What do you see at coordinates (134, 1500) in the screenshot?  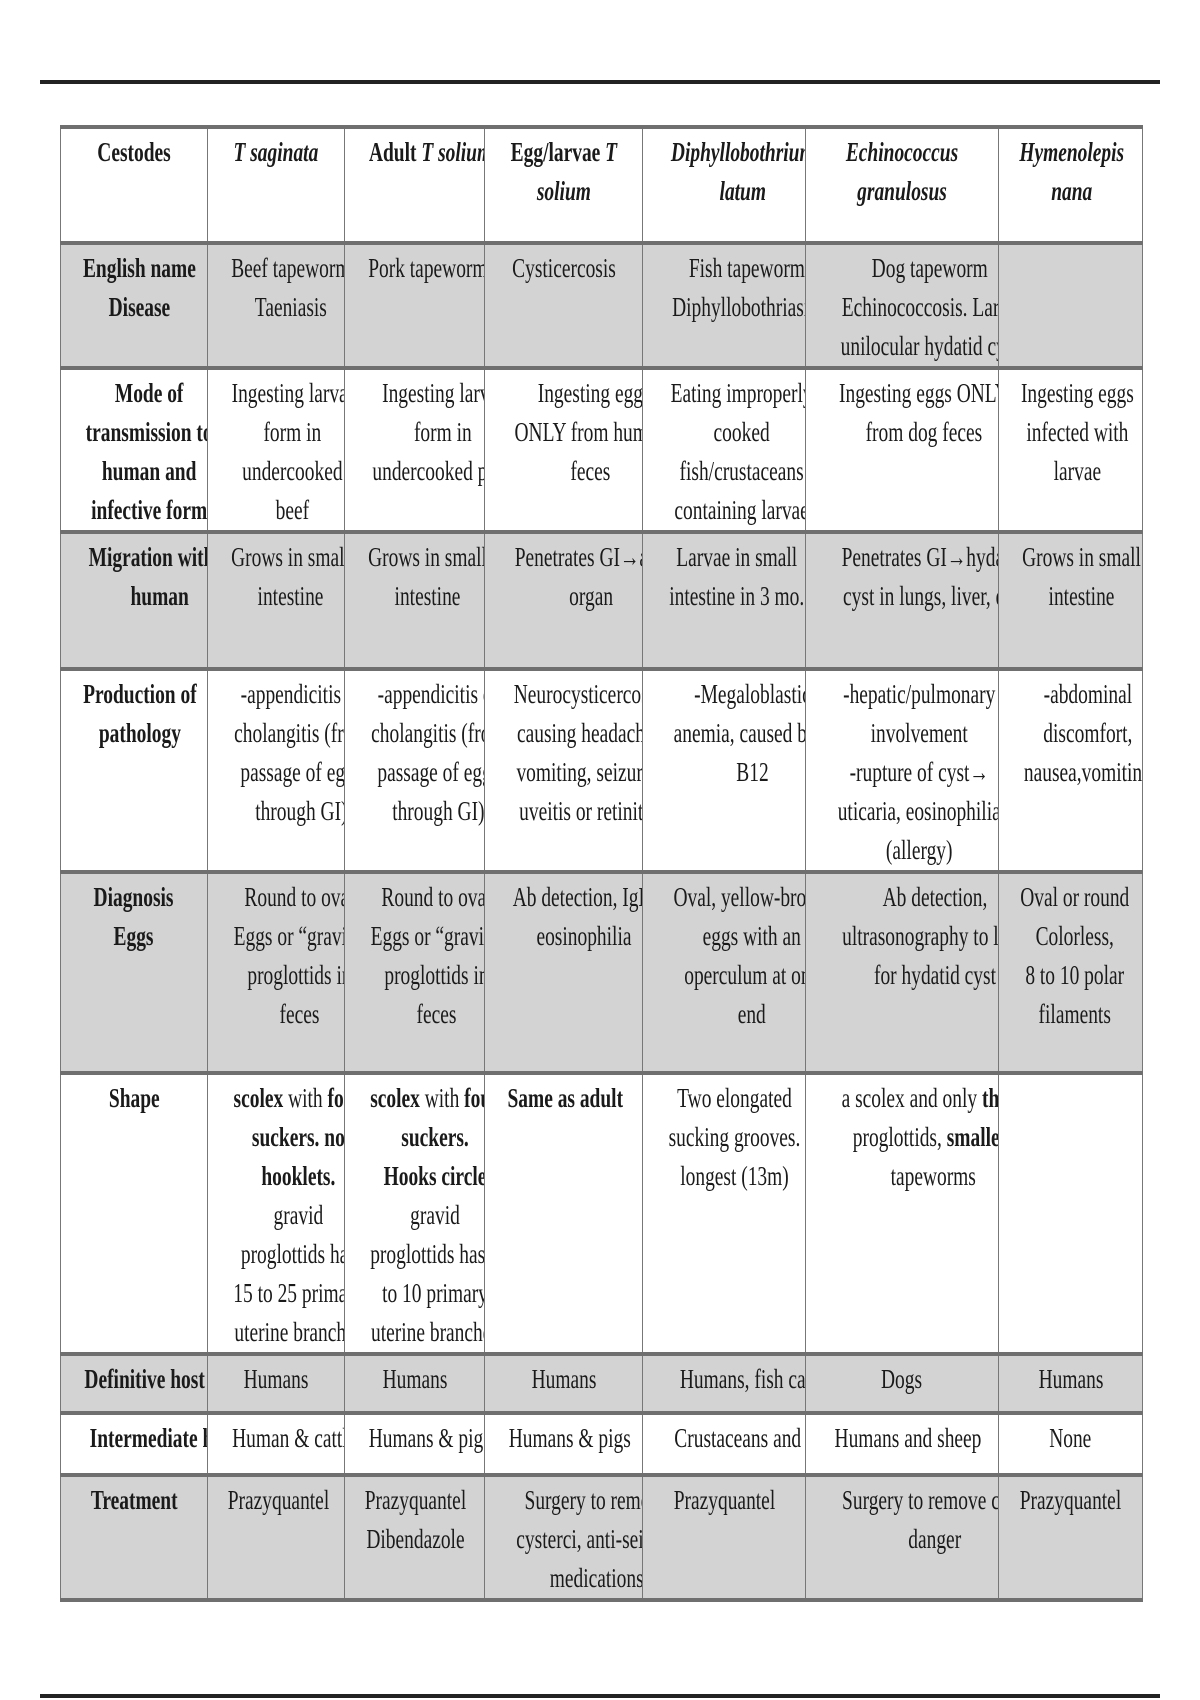 I see `cell-text: Treatment` at bounding box center [134, 1500].